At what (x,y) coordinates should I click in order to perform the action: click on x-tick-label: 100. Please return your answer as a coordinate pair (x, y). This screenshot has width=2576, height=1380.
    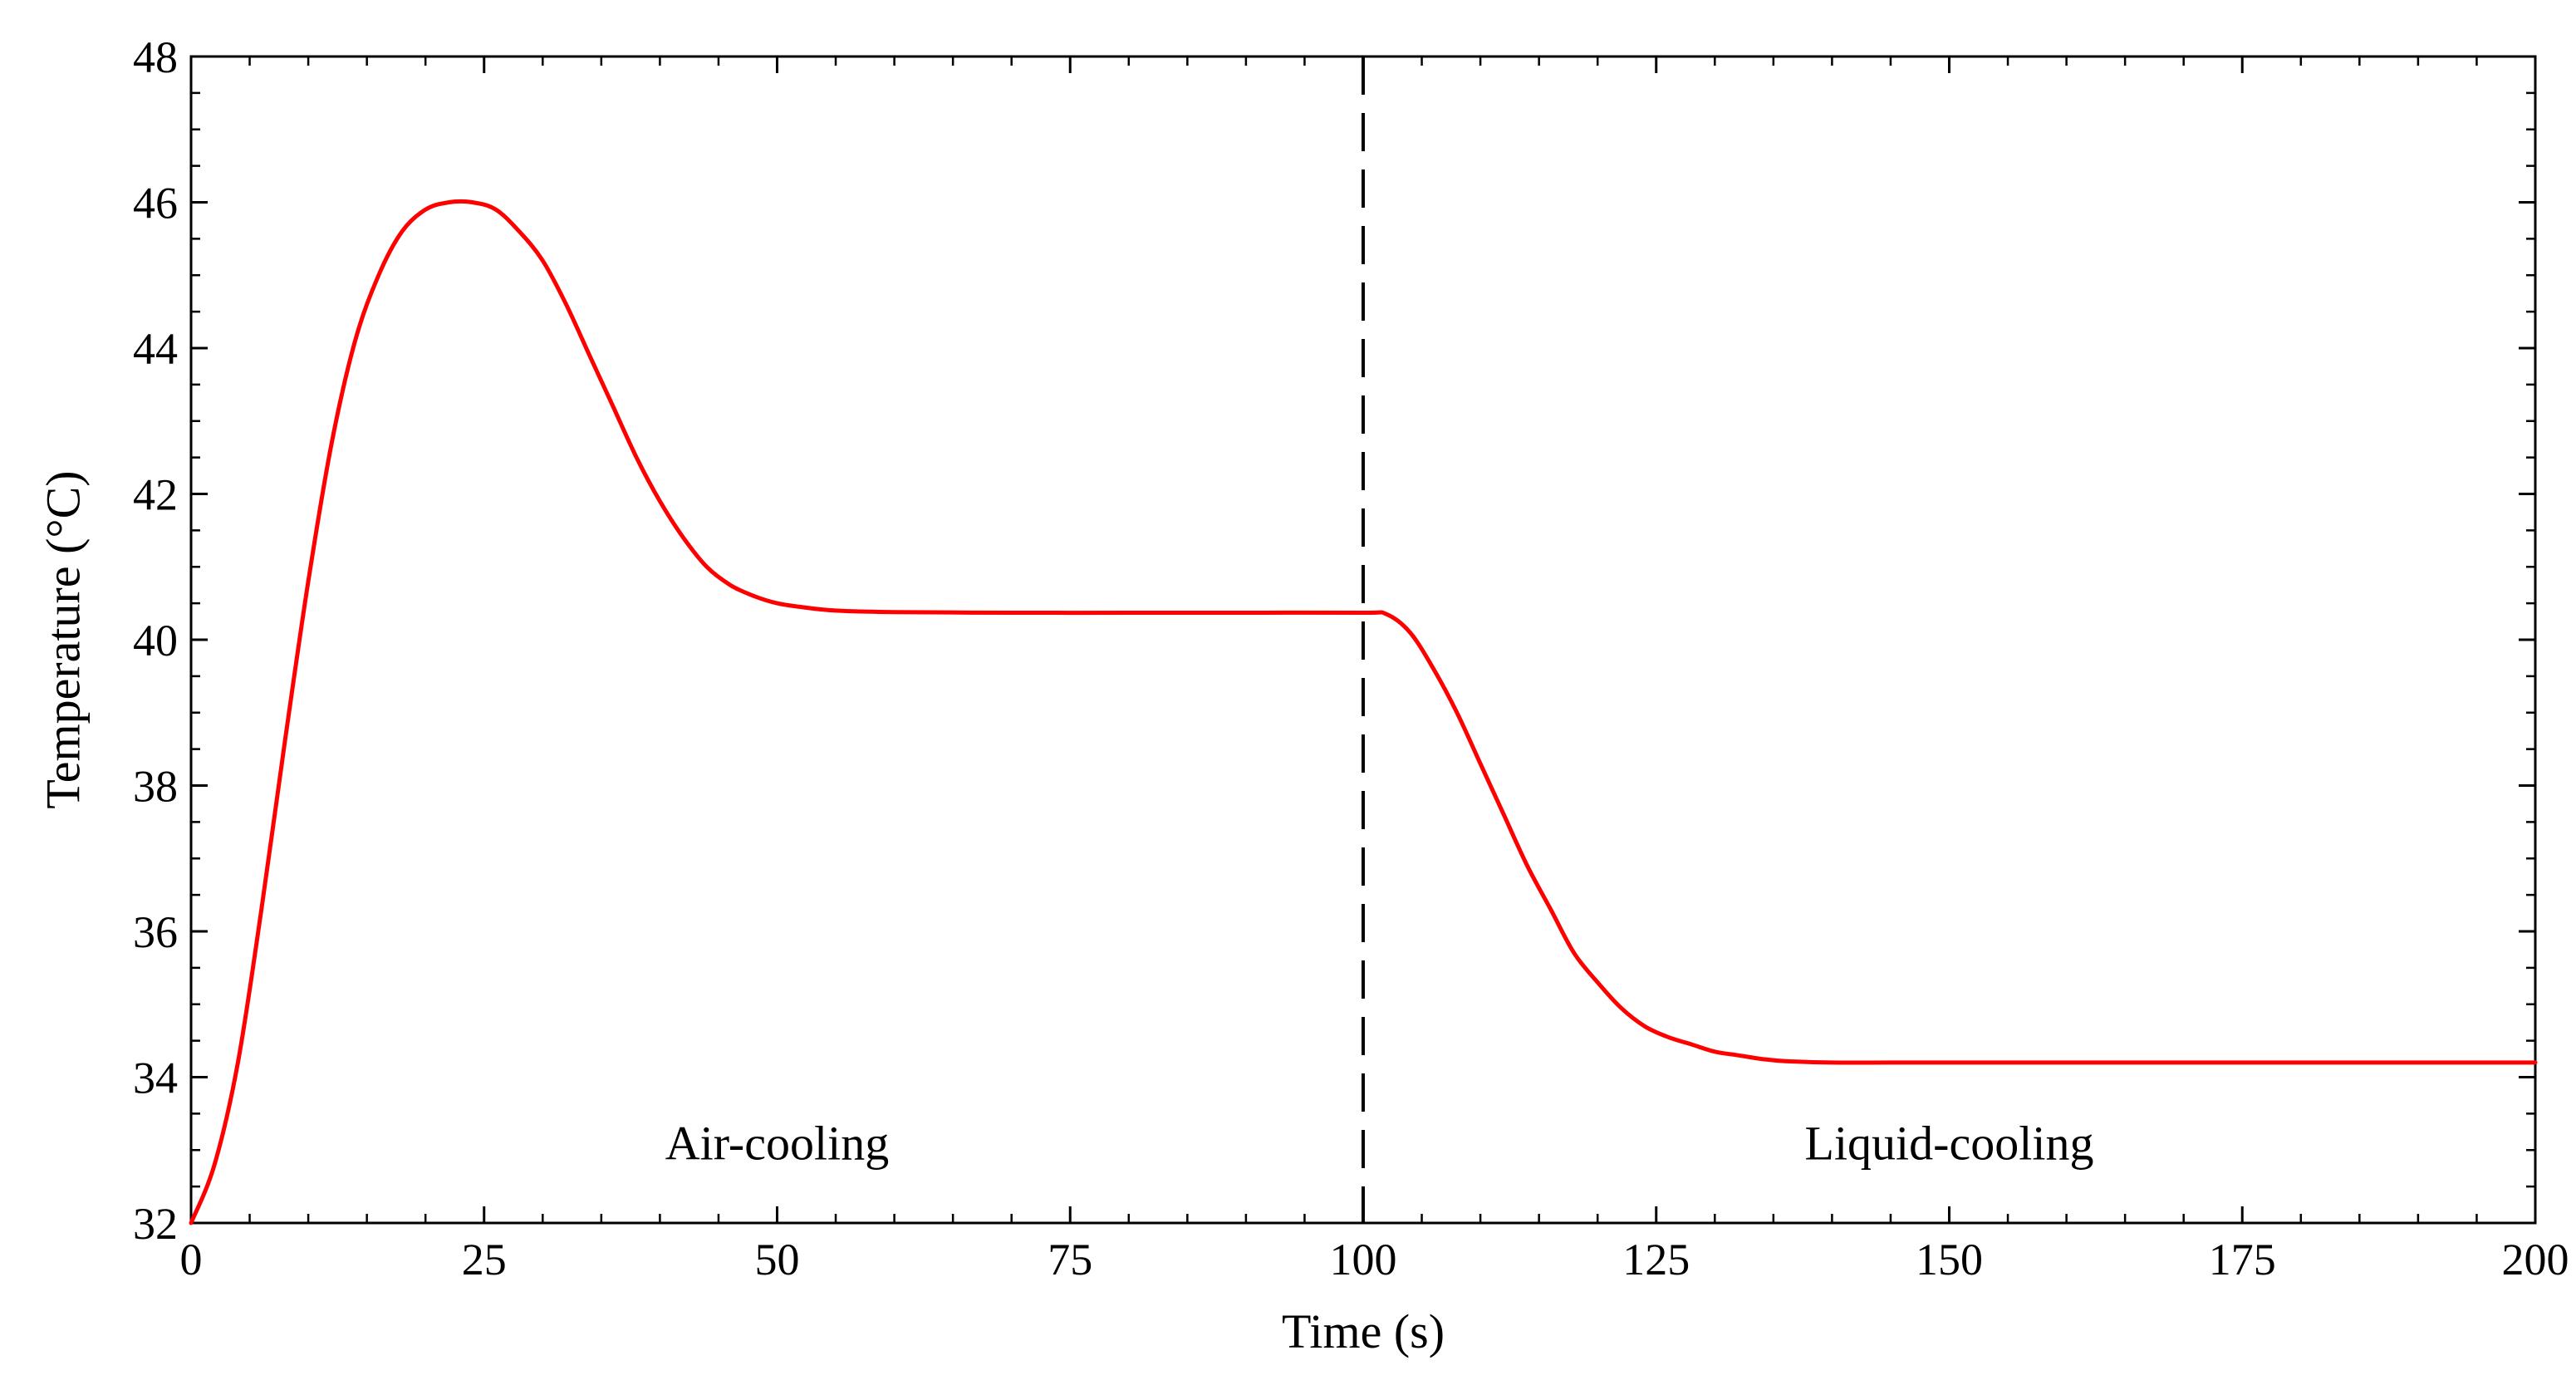
    Looking at the image, I should click on (1363, 1259).